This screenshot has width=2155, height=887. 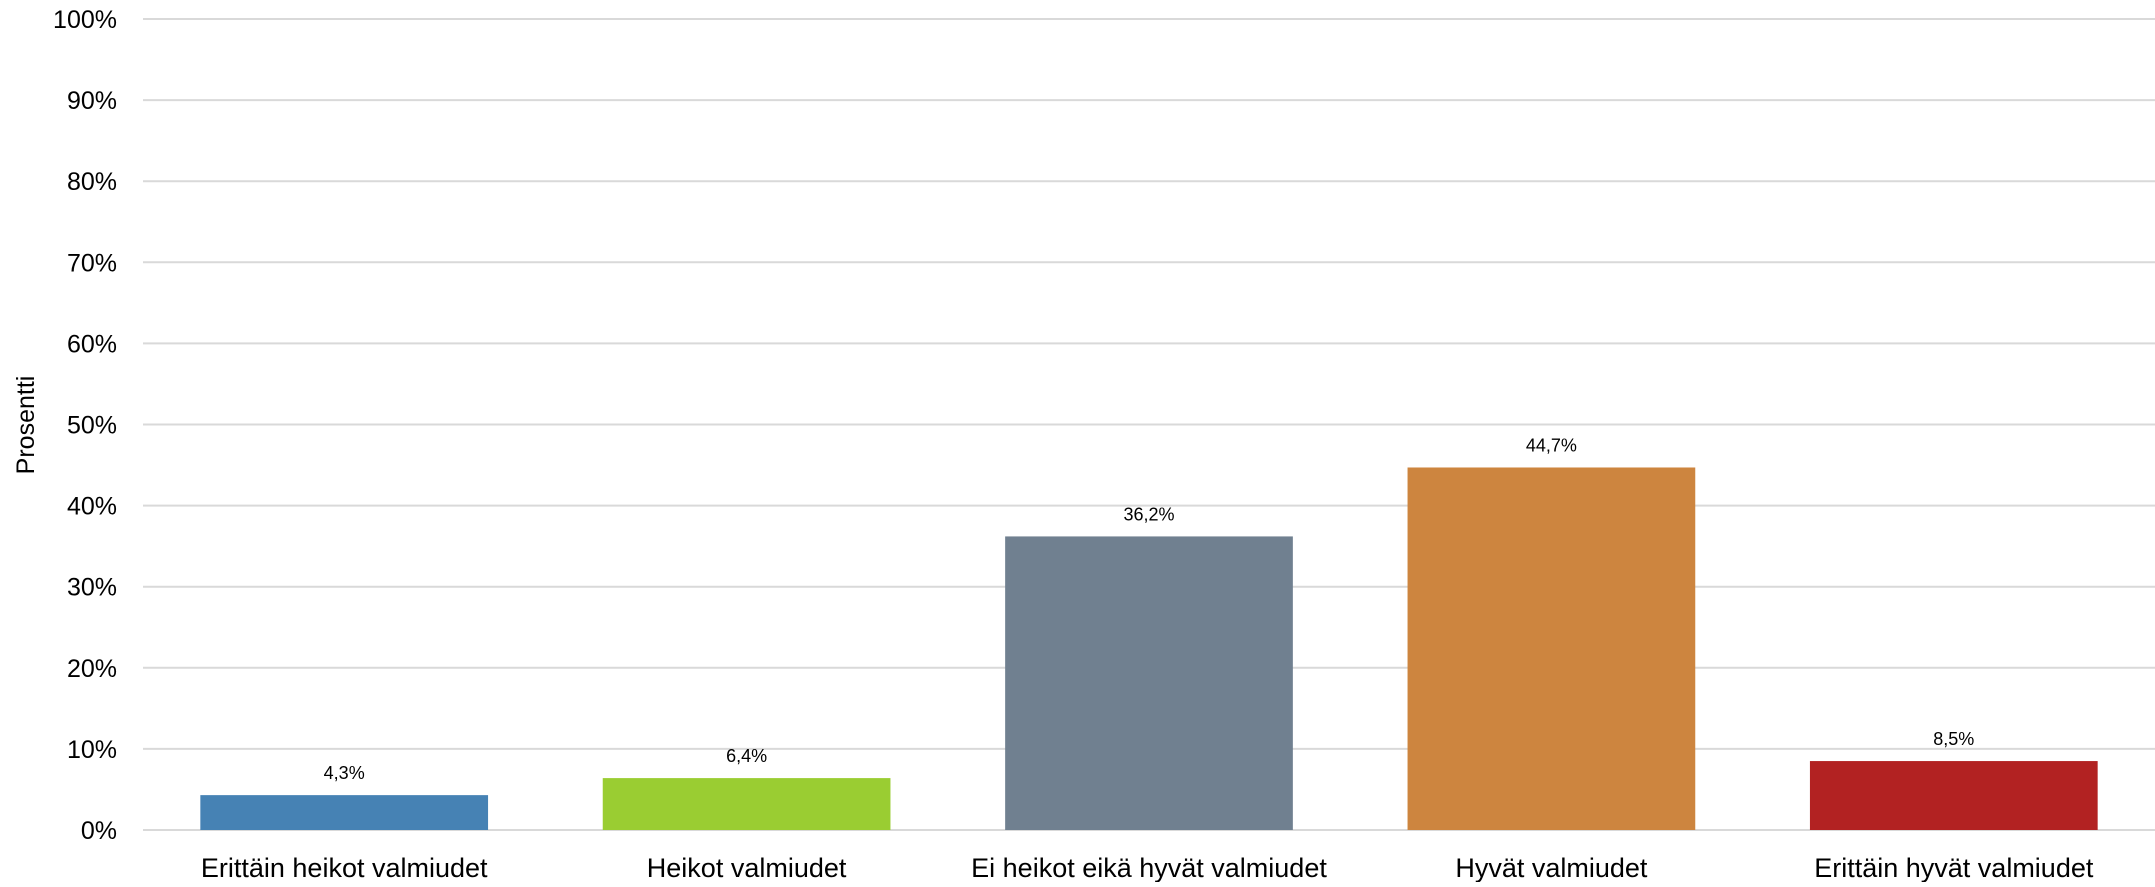 I want to click on data-label: 44,7%, so click(x=1551, y=445).